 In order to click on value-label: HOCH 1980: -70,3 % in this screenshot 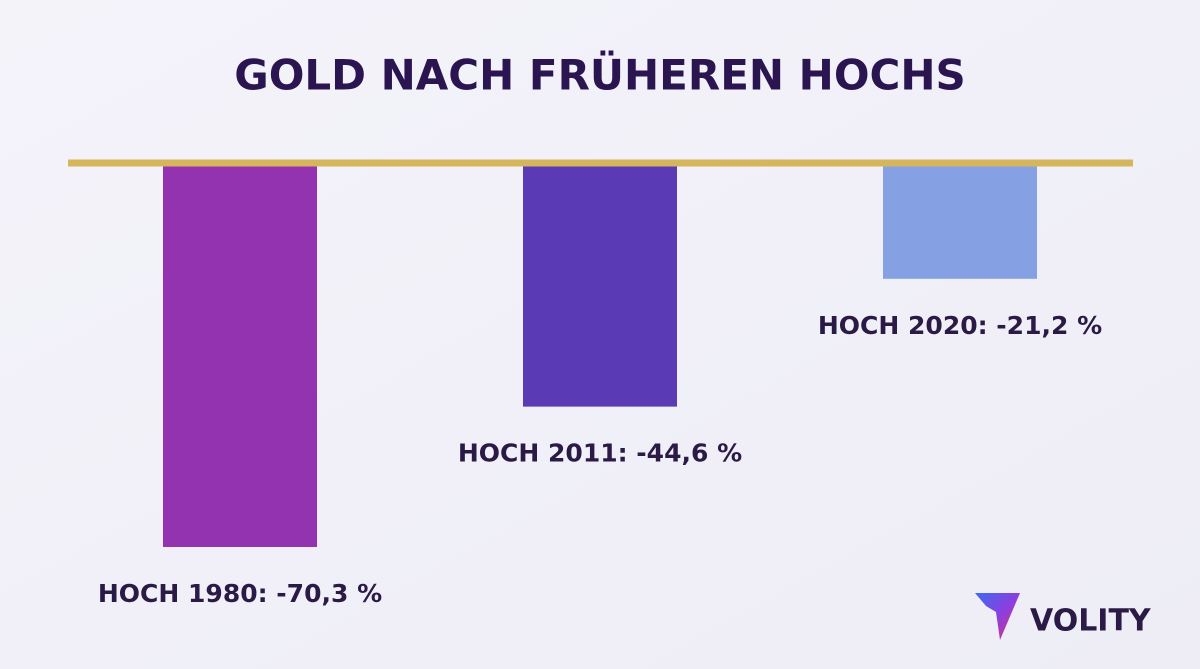, I will do `click(240, 593)`.